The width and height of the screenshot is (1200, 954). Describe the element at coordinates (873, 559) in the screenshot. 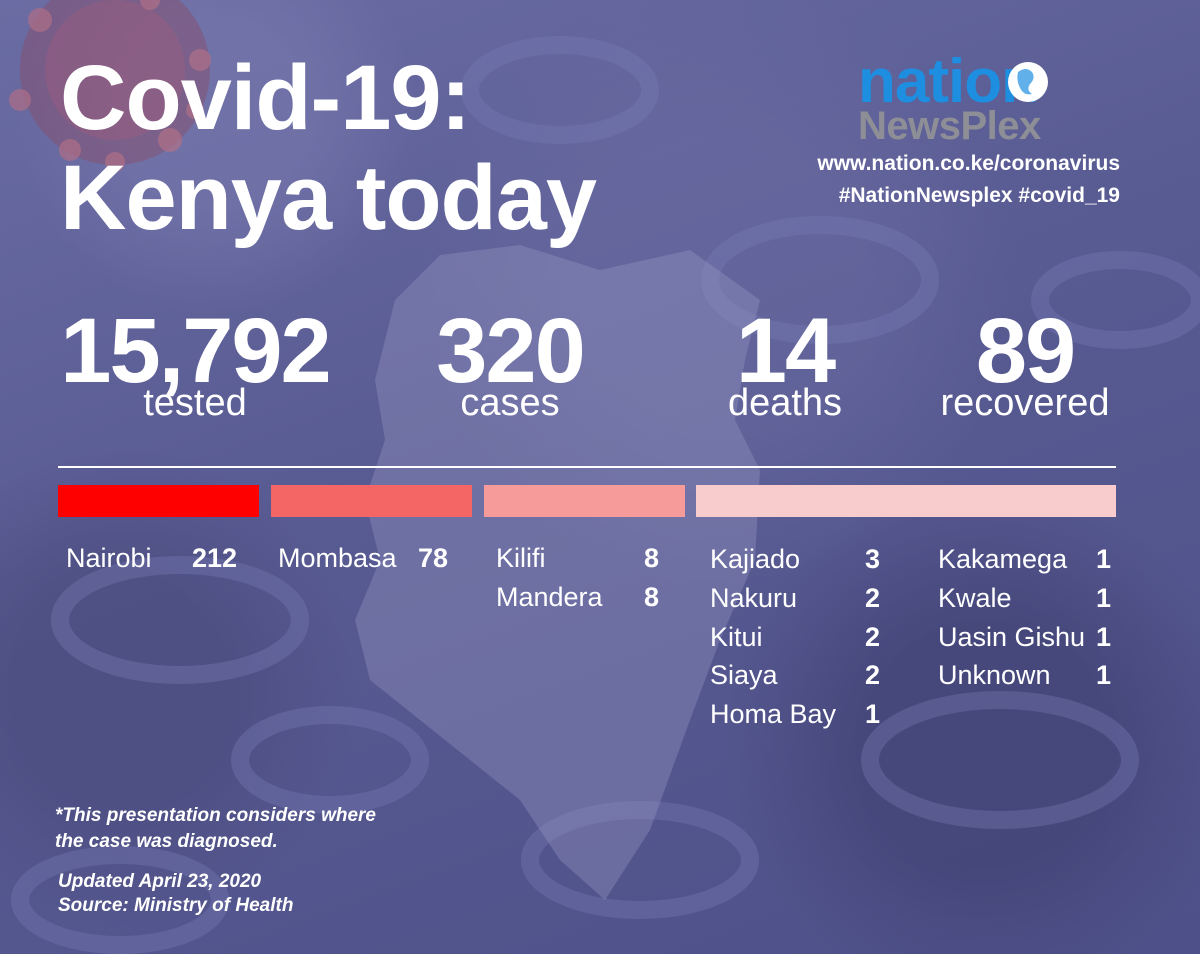

I see `county-count: 3` at that location.